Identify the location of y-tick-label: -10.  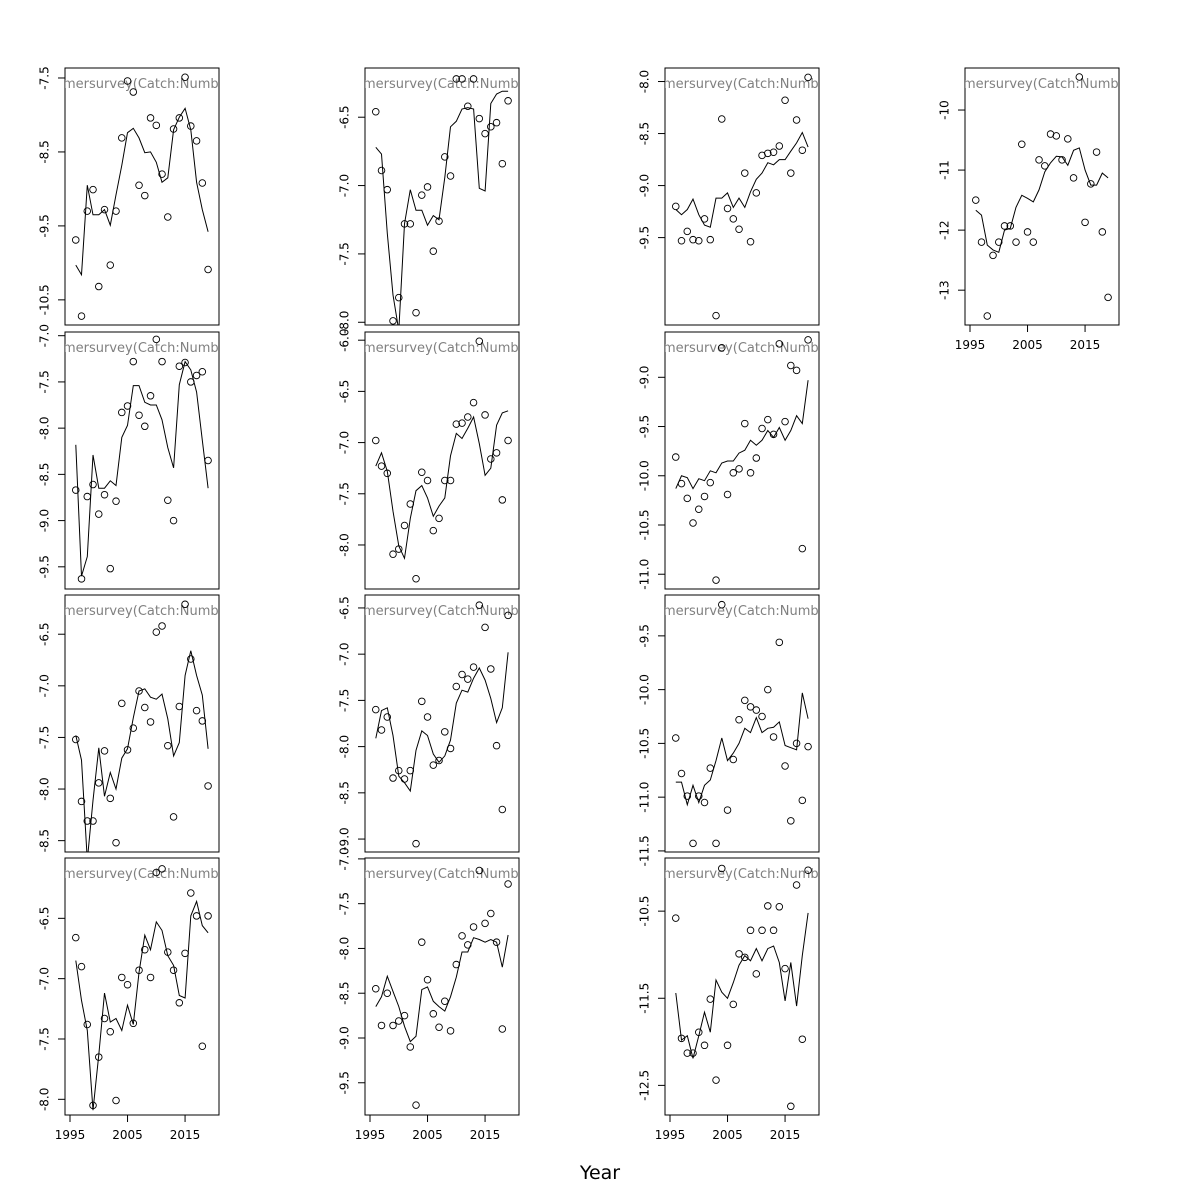
(945, 110).